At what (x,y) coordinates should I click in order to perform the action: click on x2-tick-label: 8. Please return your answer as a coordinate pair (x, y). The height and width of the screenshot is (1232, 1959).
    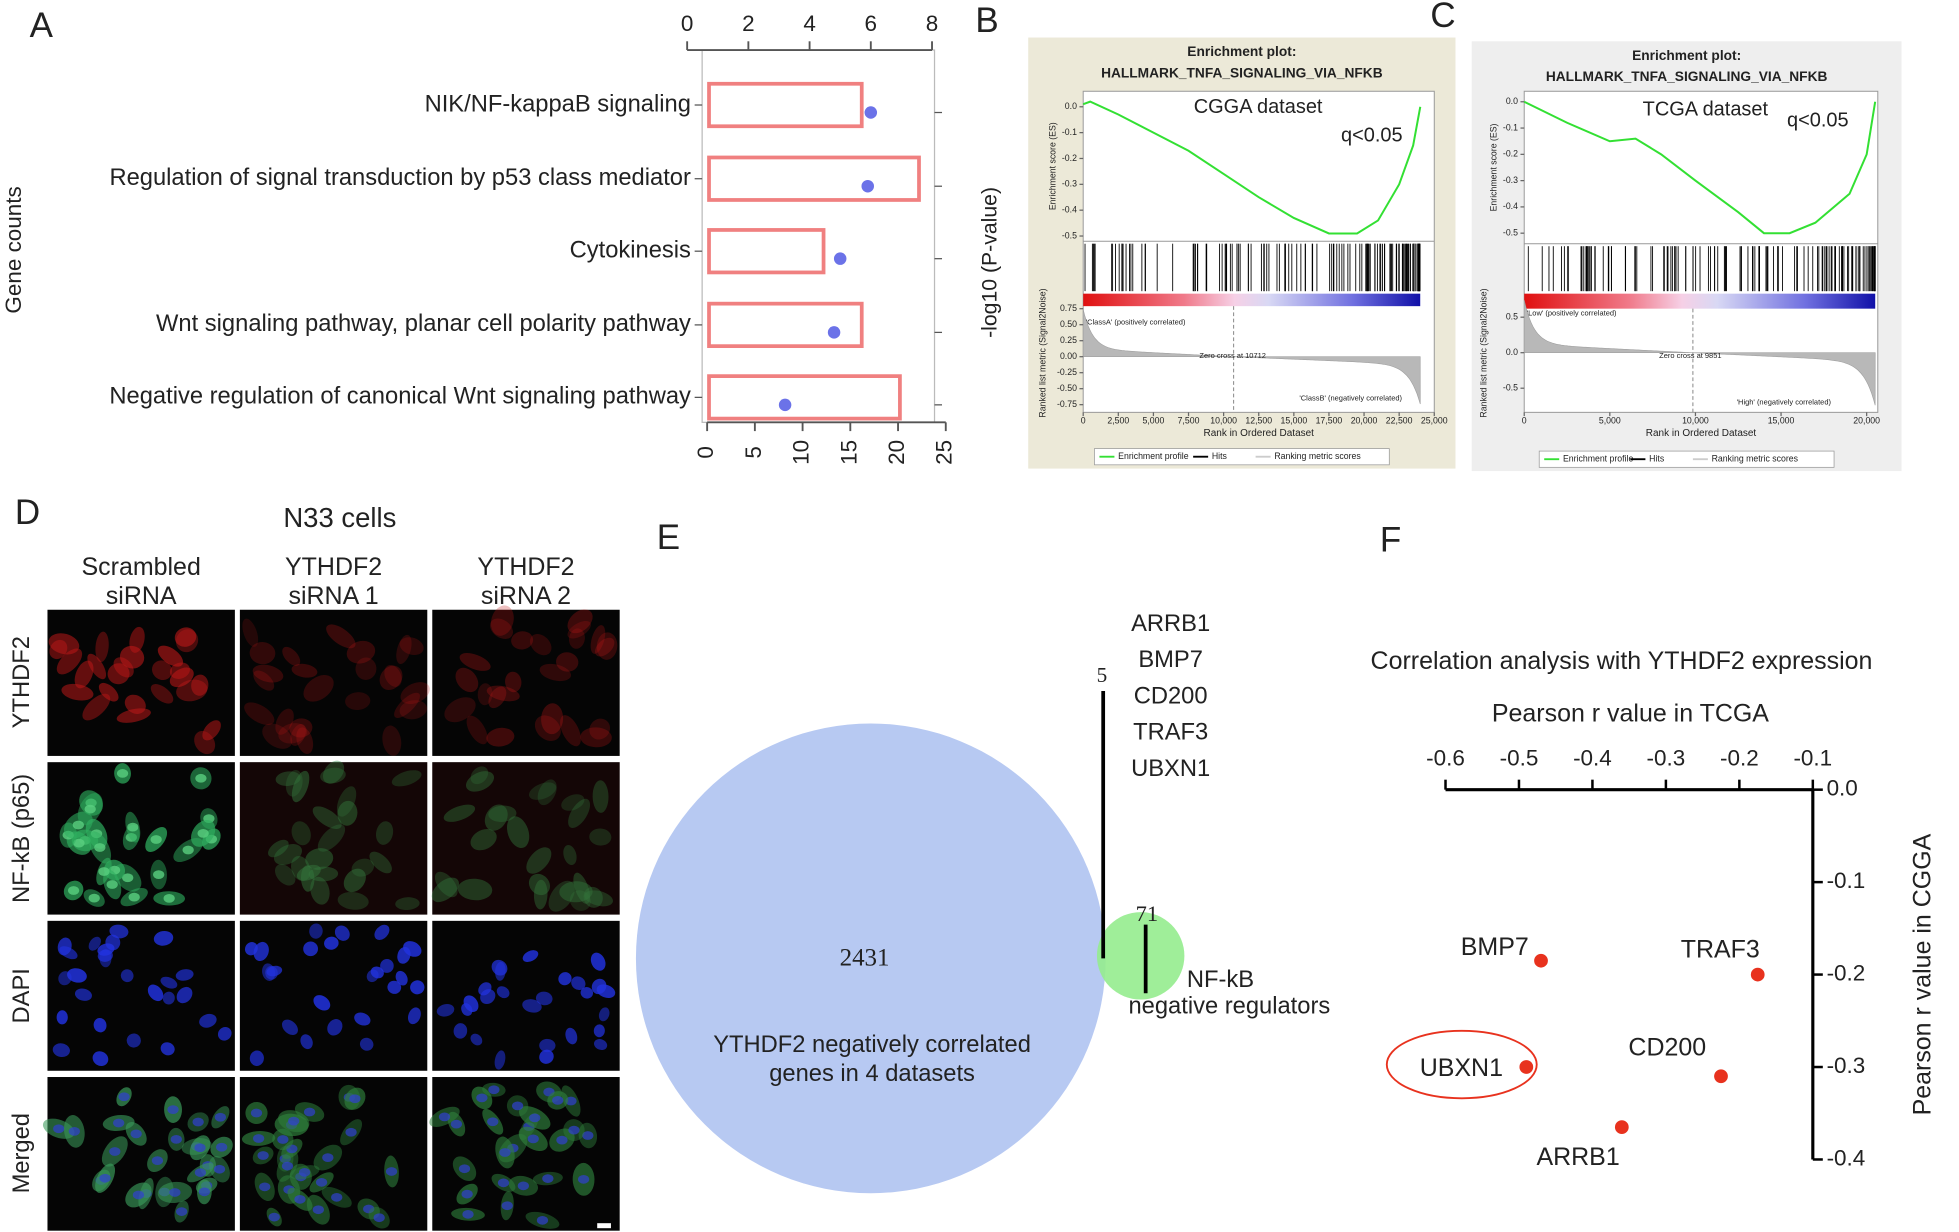
    Looking at the image, I should click on (932, 23).